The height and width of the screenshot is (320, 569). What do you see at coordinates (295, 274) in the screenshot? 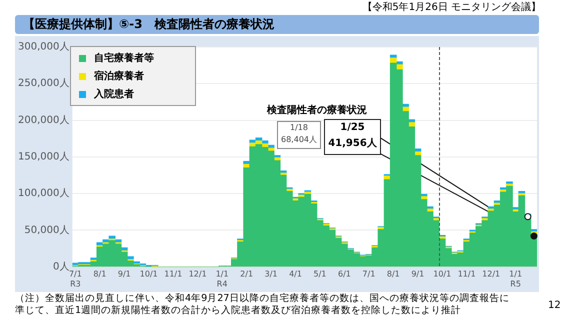
I see `x-tick-label: 4/1` at bounding box center [295, 274].